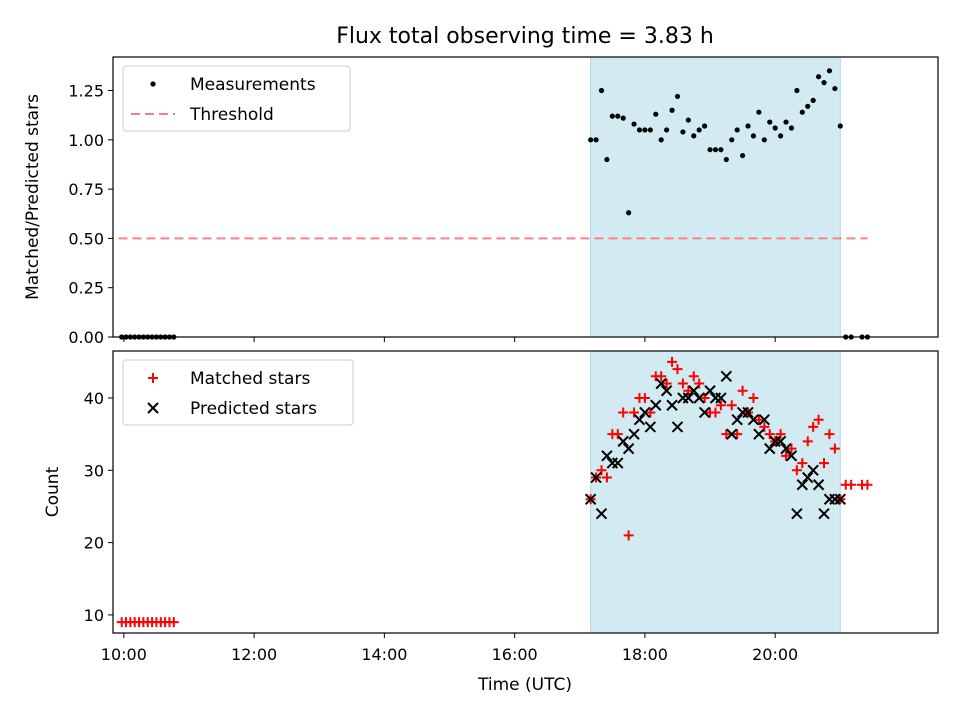  I want to click on top-y-tick-label: 0.50, so click(86, 238).